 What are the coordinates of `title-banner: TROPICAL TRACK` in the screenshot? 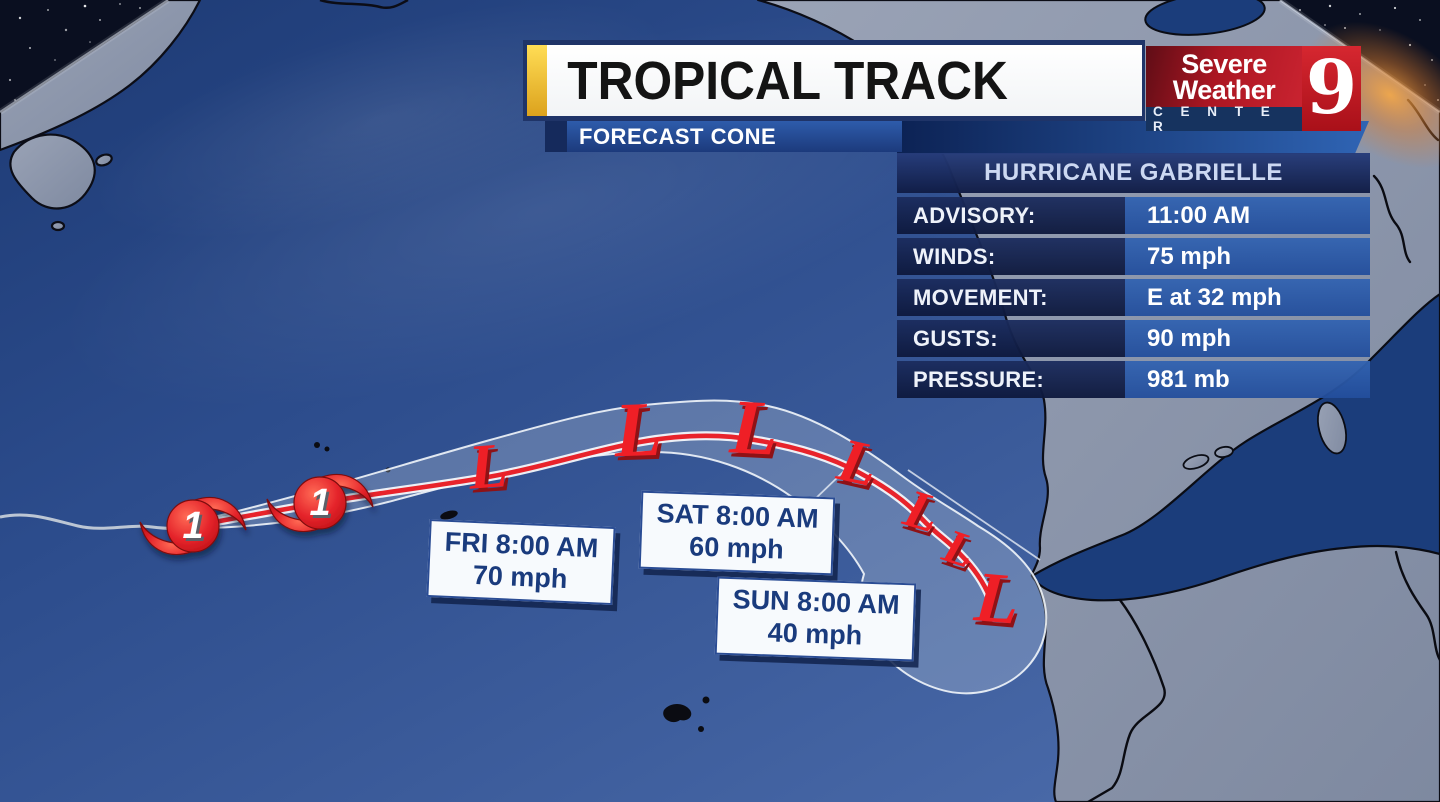 It's located at (844, 80).